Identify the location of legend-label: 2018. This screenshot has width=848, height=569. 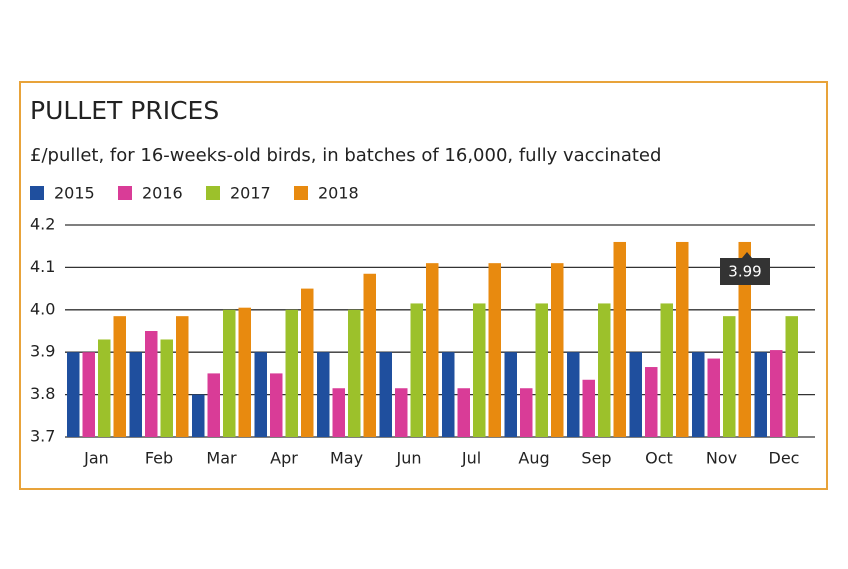
(338, 193).